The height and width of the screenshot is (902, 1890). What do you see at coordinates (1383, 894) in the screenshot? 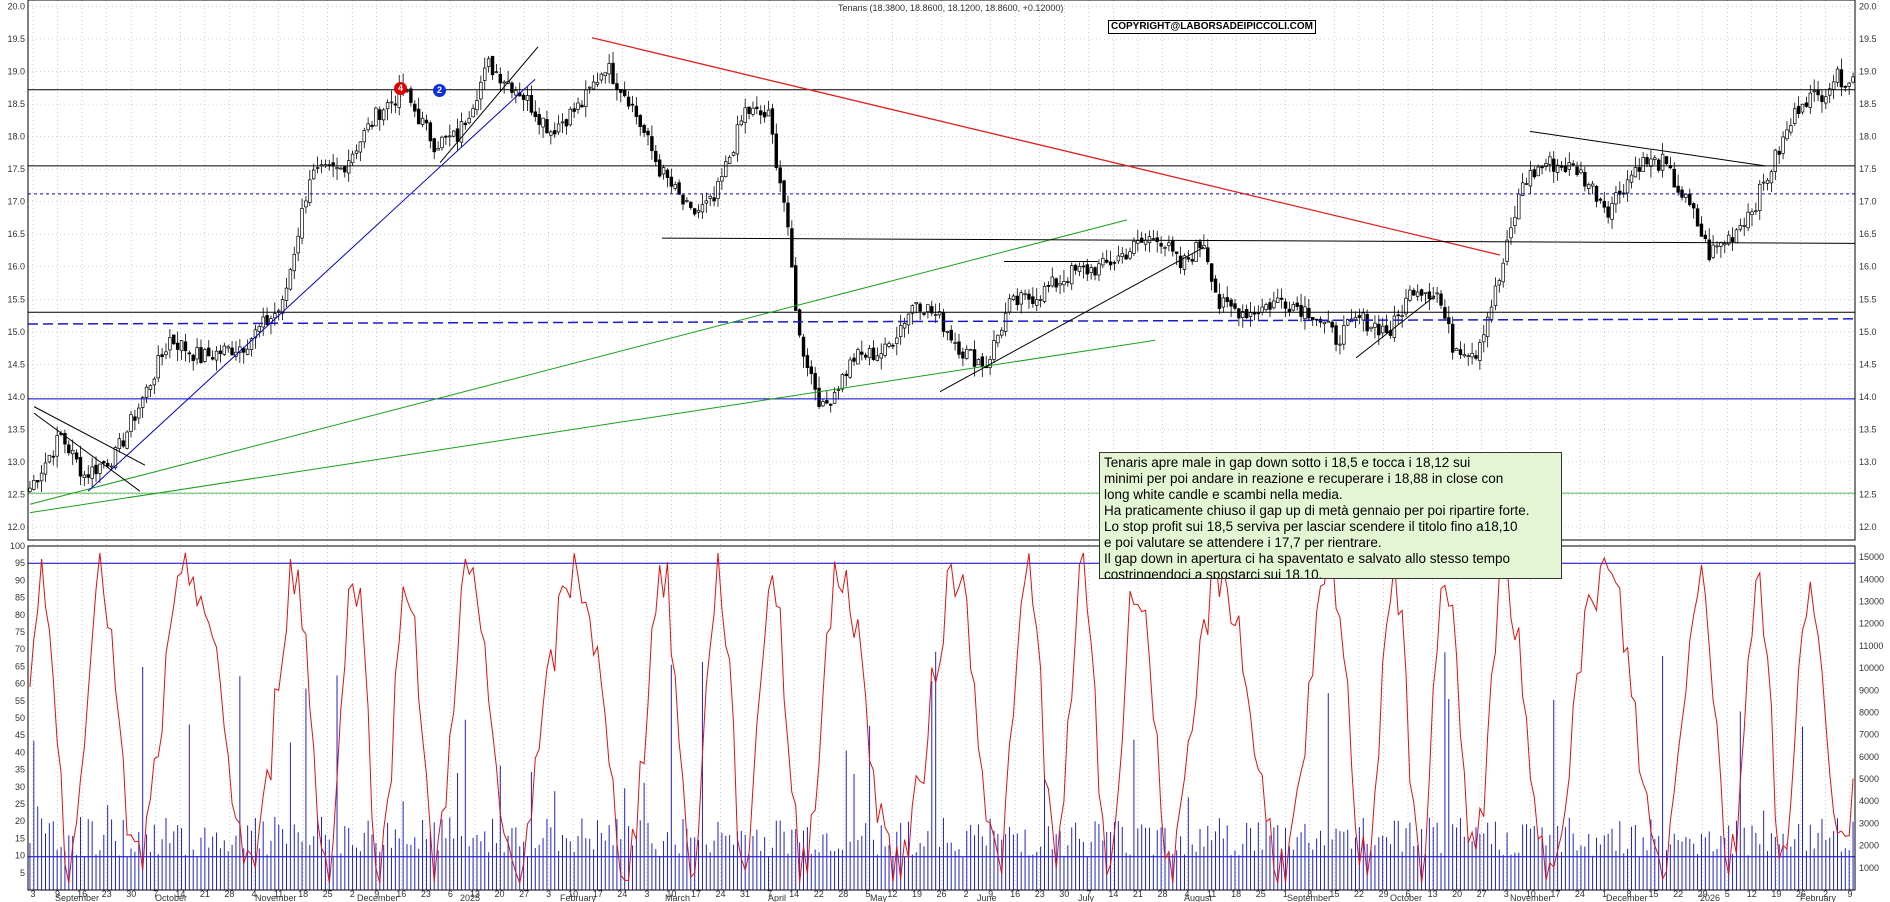
I see `x-day-label: 29` at bounding box center [1383, 894].